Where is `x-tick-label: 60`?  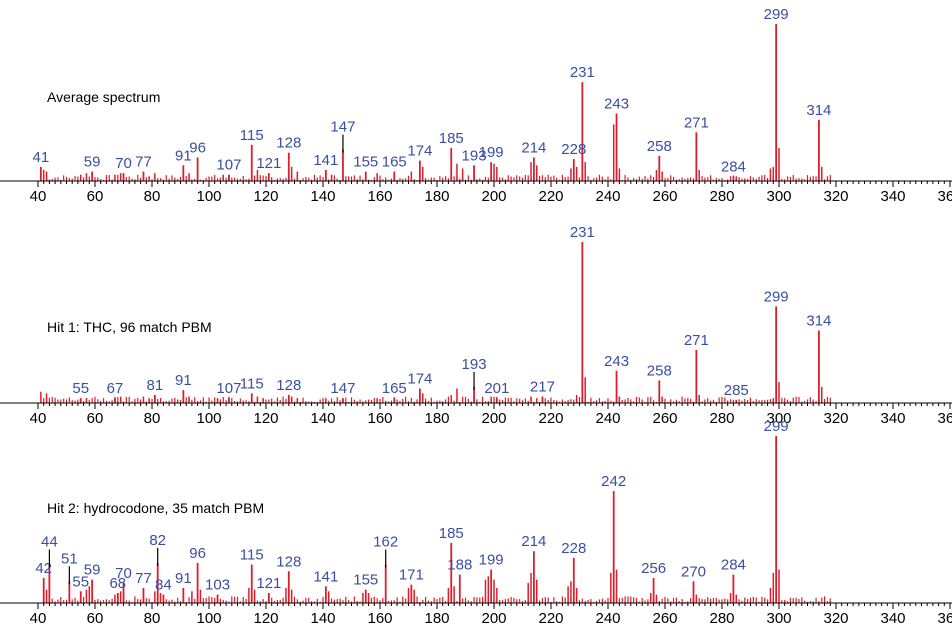 x-tick-label: 60 is located at coordinates (95, 418).